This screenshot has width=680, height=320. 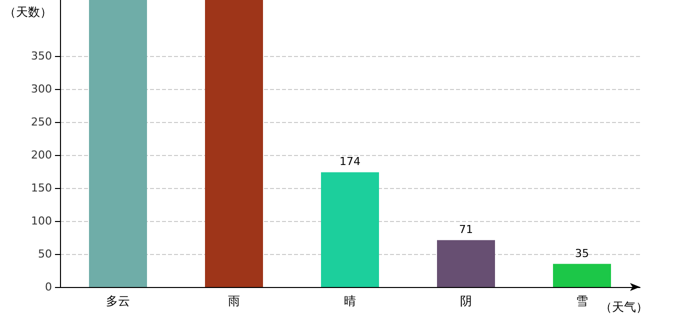 What do you see at coordinates (466, 229) in the screenshot?
I see `data-label: 71` at bounding box center [466, 229].